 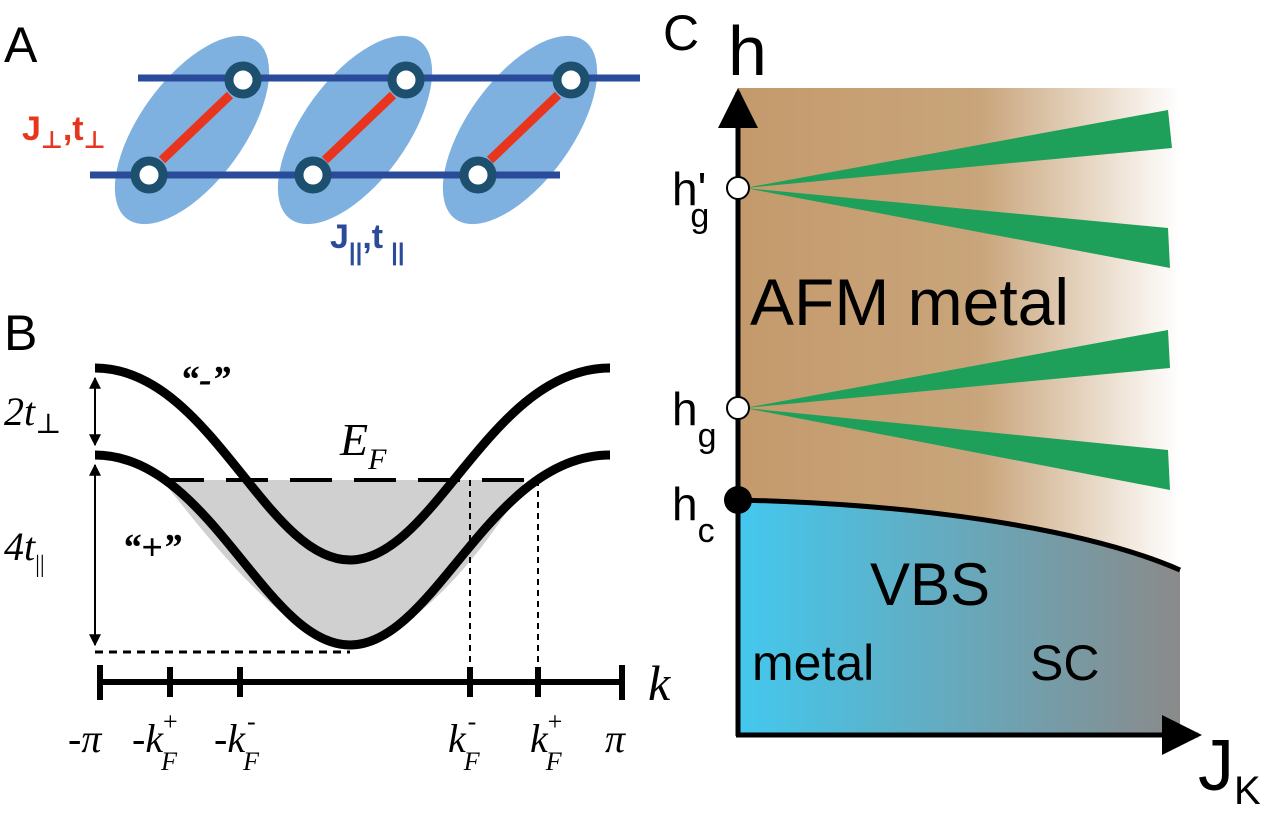 I want to click on panel-c-label: C, so click(x=681, y=33).